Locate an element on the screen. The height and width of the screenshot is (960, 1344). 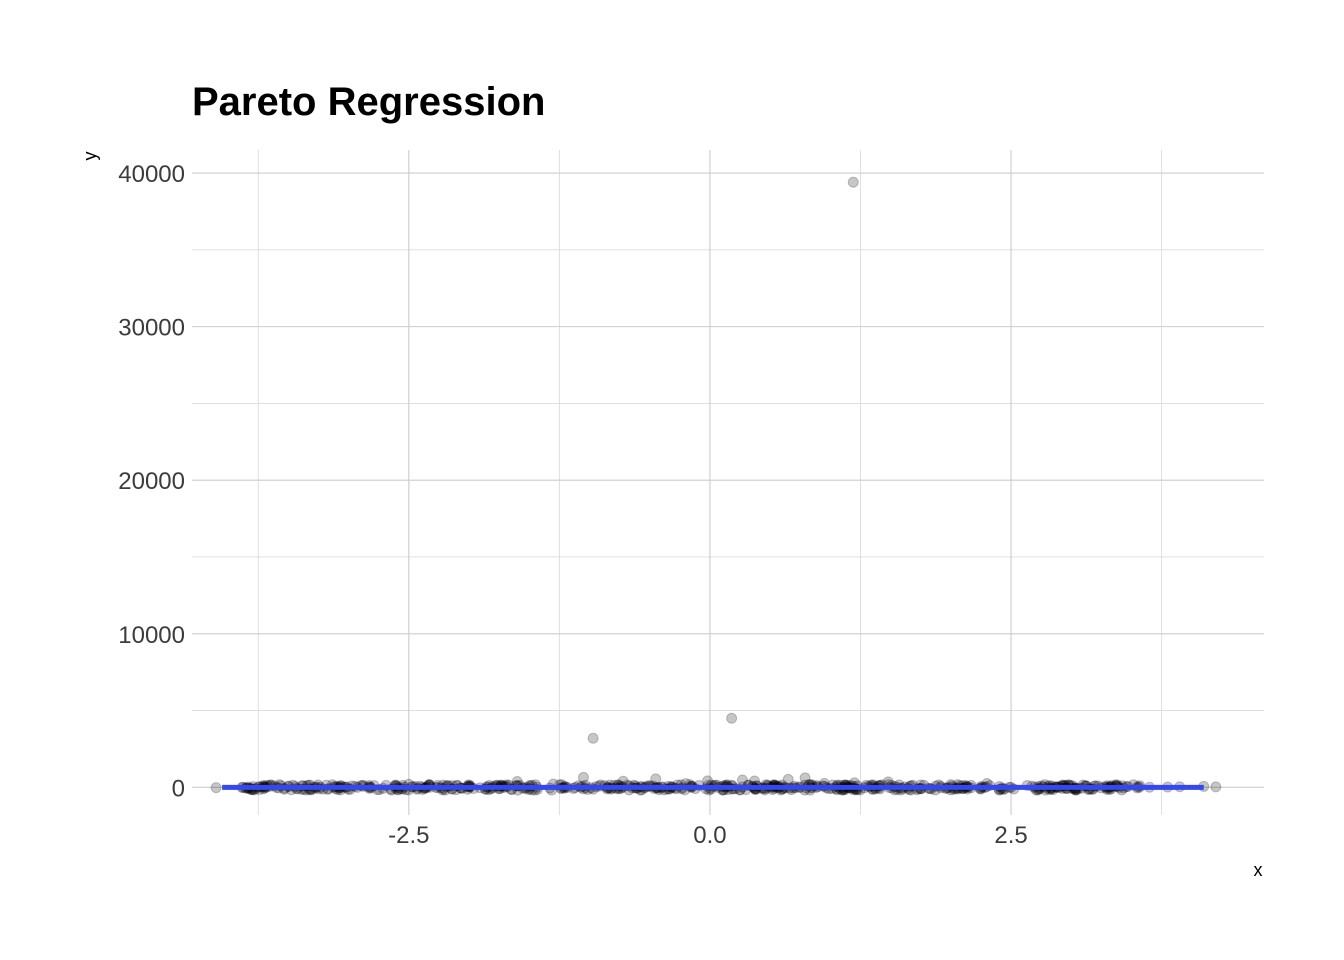
y-axis-title: y is located at coordinates (90, 156).